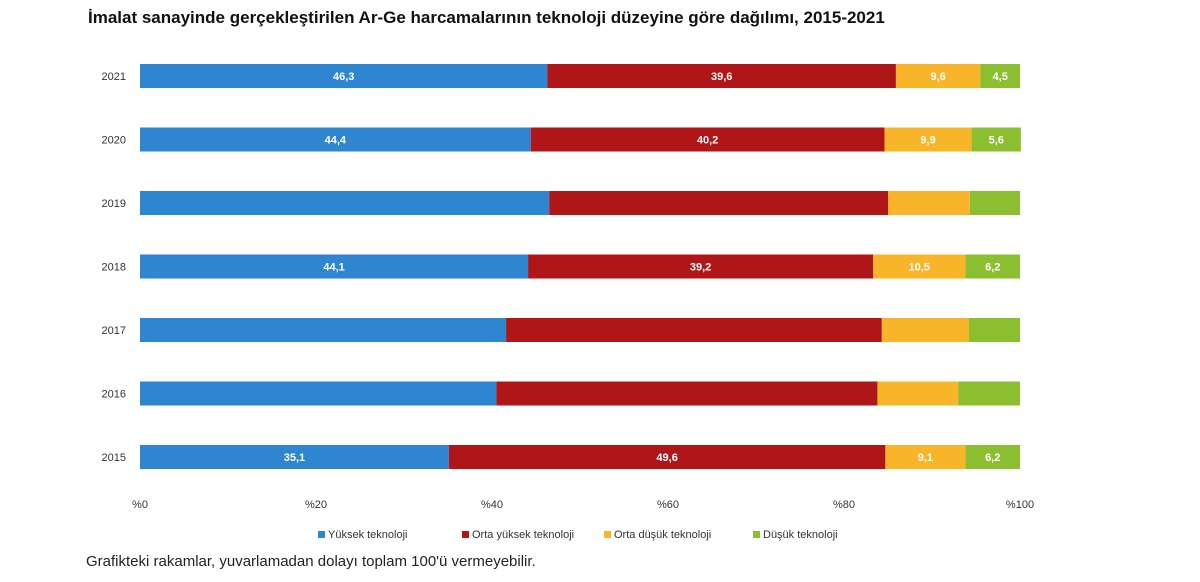 Image resolution: width=1200 pixels, height=582 pixels. I want to click on x-tick-label: %40, so click(492, 505).